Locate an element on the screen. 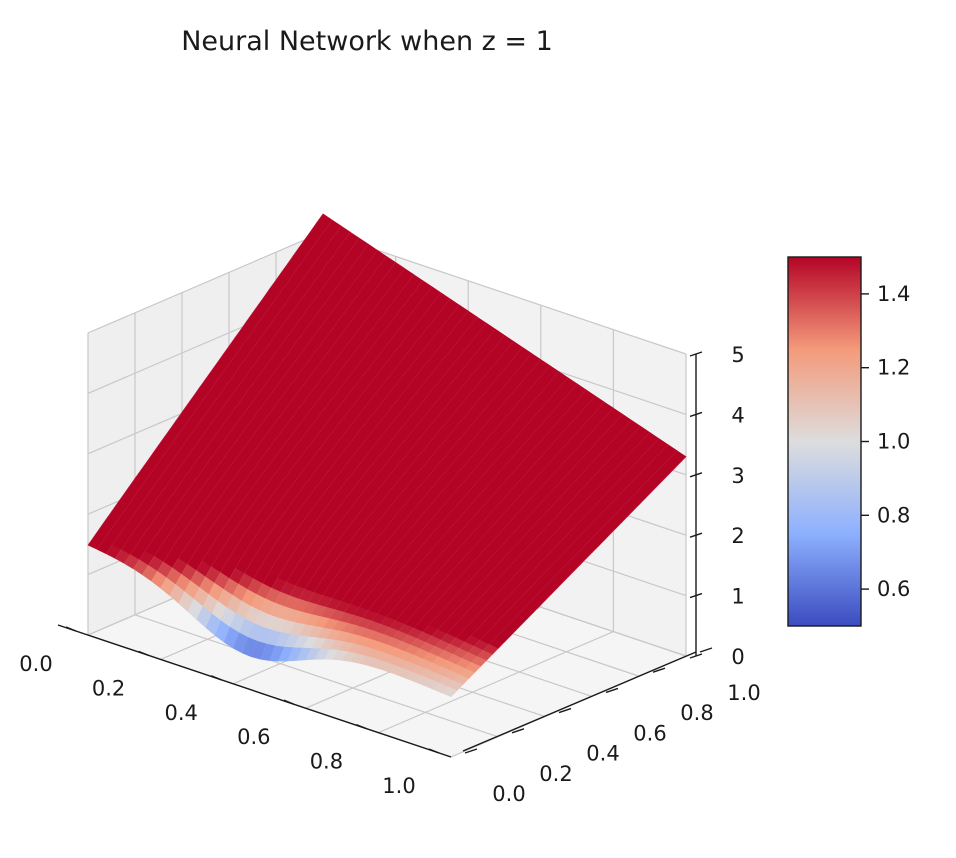 This screenshot has height=858, width=956. surface-patch is located at coordinates (449, 691).